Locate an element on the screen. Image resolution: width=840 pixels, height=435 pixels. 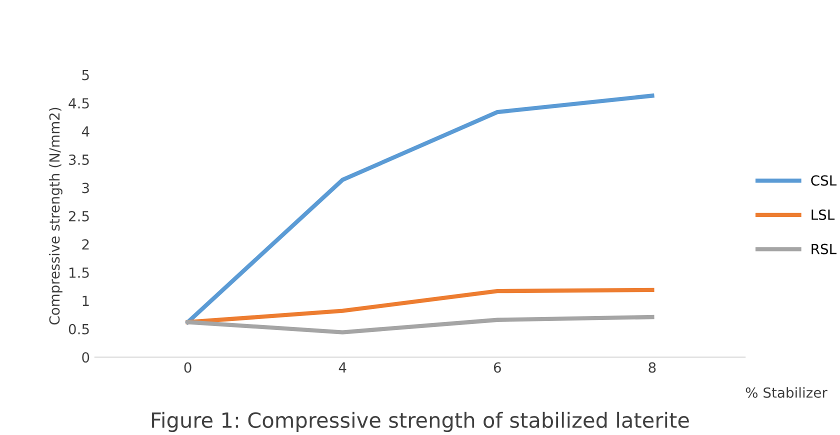
y-axis-title: Compressive strength (N/mm2) is located at coordinates (55, 216).